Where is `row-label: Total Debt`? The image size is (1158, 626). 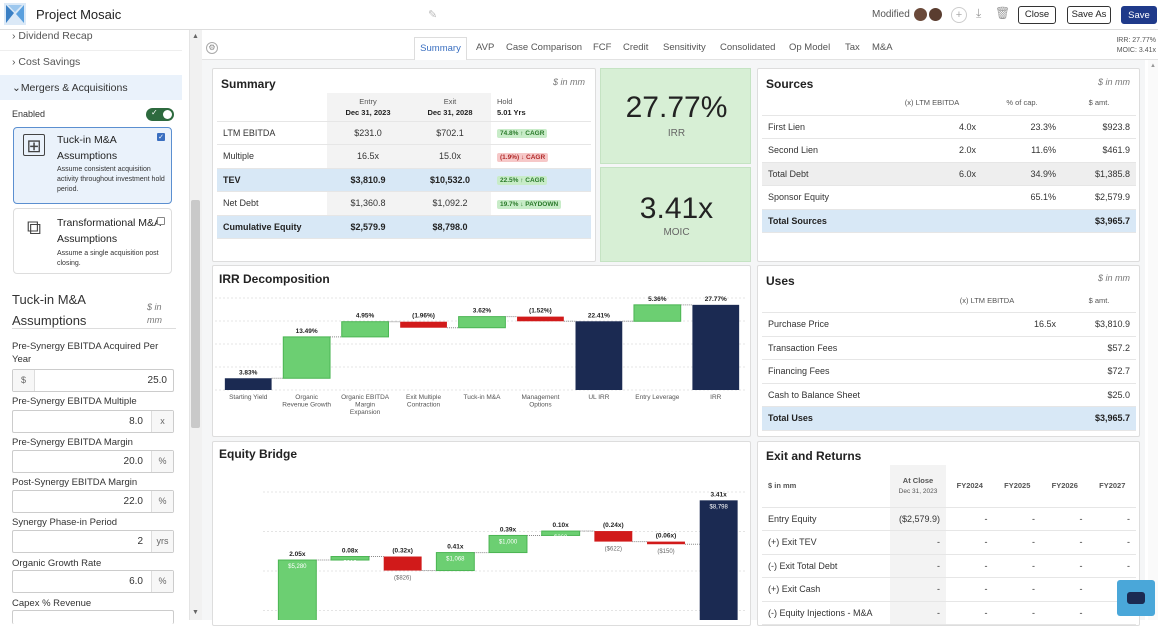 row-label: Total Debt is located at coordinates (822, 174).